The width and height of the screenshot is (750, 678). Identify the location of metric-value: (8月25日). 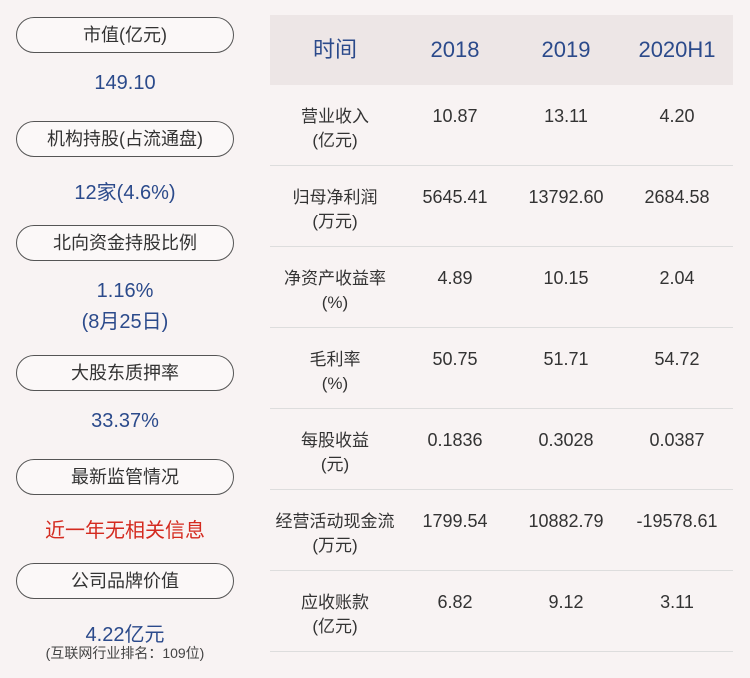
(125, 322).